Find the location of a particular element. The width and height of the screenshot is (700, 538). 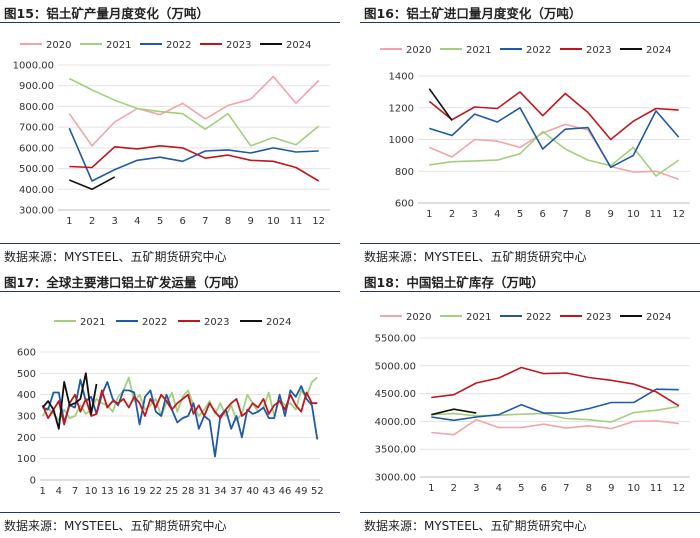

y-tick-label: 3500.00 is located at coordinates (395, 450).